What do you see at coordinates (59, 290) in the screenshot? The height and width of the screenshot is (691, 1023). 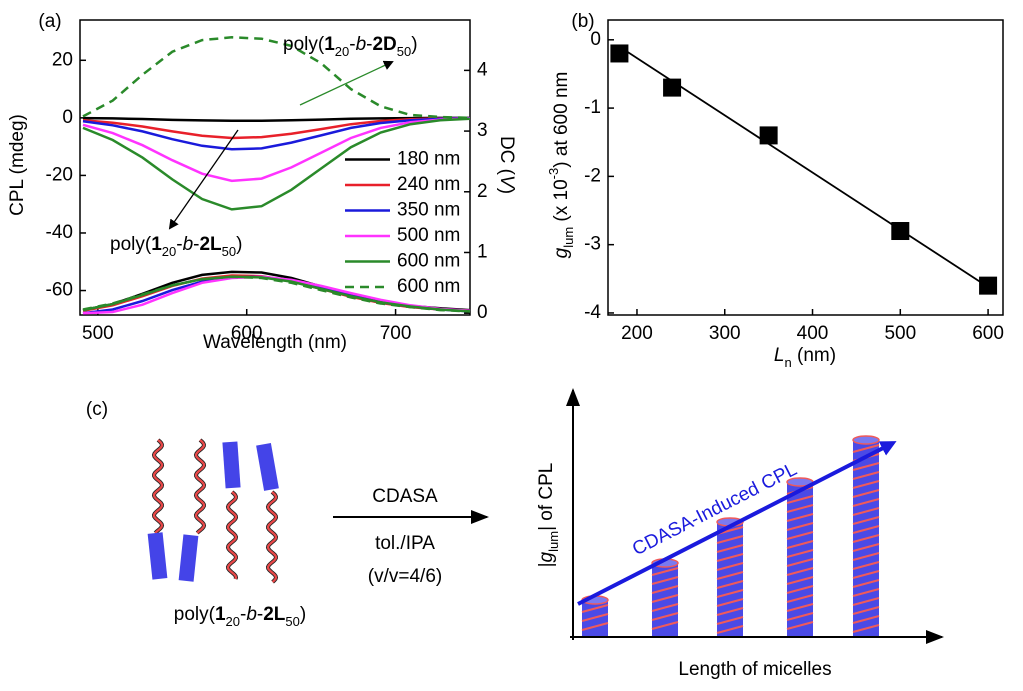 I see `y-tick-label: -60` at bounding box center [59, 290].